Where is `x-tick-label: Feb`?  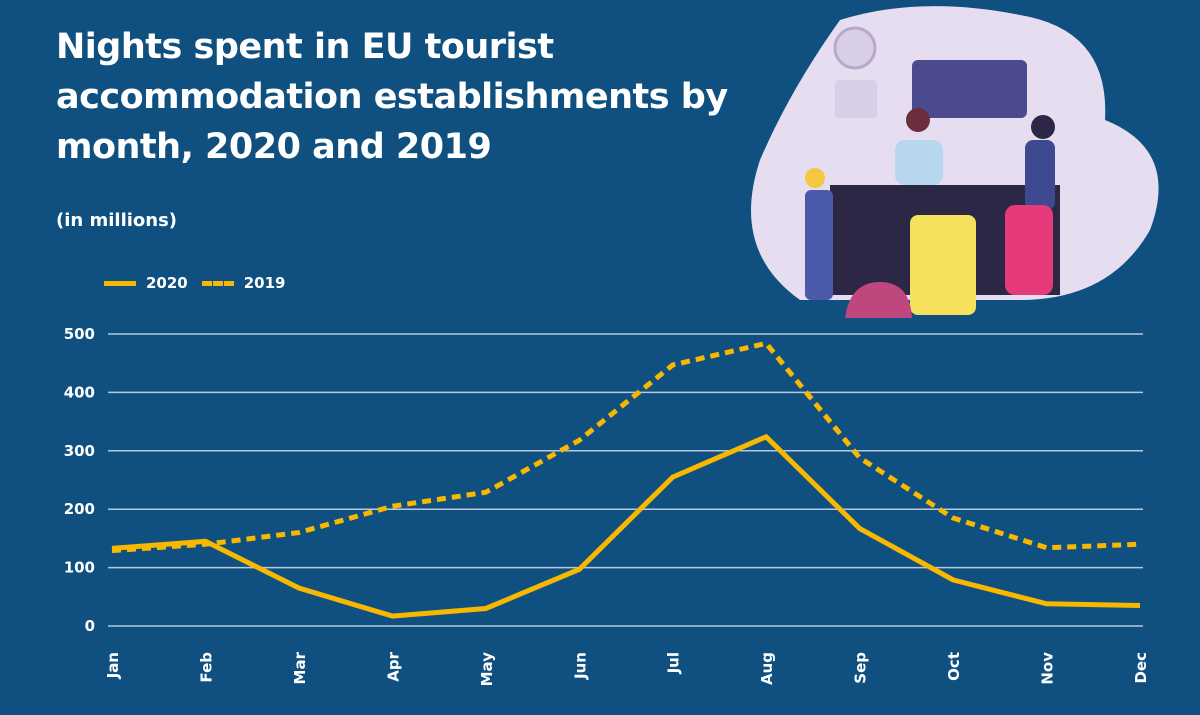 x-tick-label: Feb is located at coordinates (206, 667).